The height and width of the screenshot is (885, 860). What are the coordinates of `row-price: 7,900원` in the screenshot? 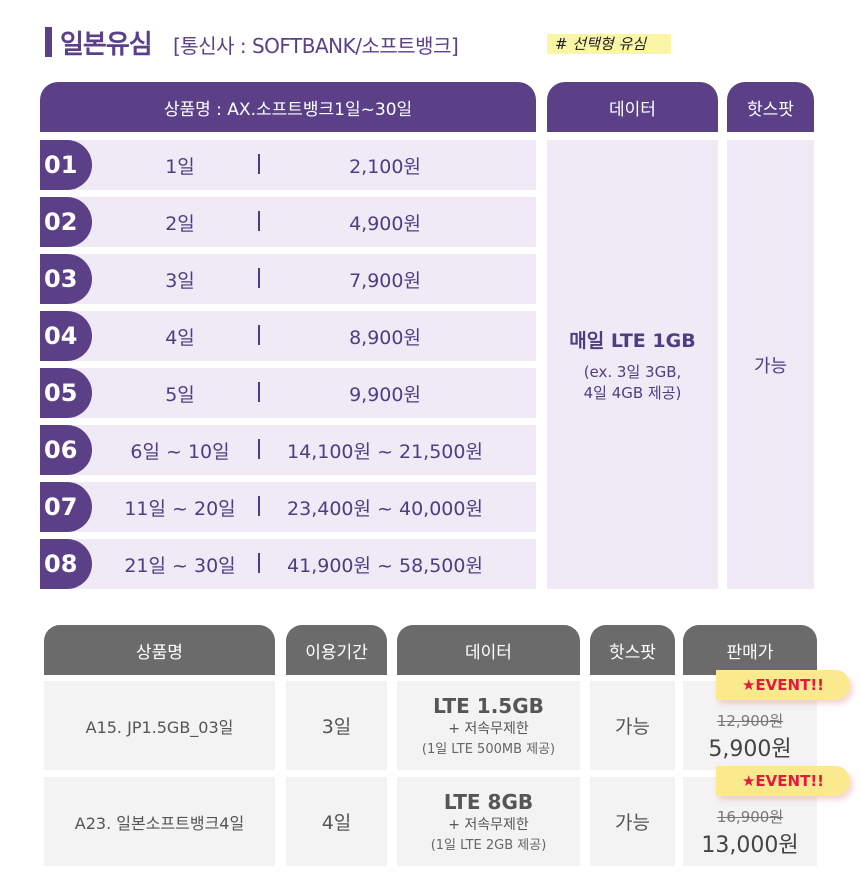 It's located at (385, 280).